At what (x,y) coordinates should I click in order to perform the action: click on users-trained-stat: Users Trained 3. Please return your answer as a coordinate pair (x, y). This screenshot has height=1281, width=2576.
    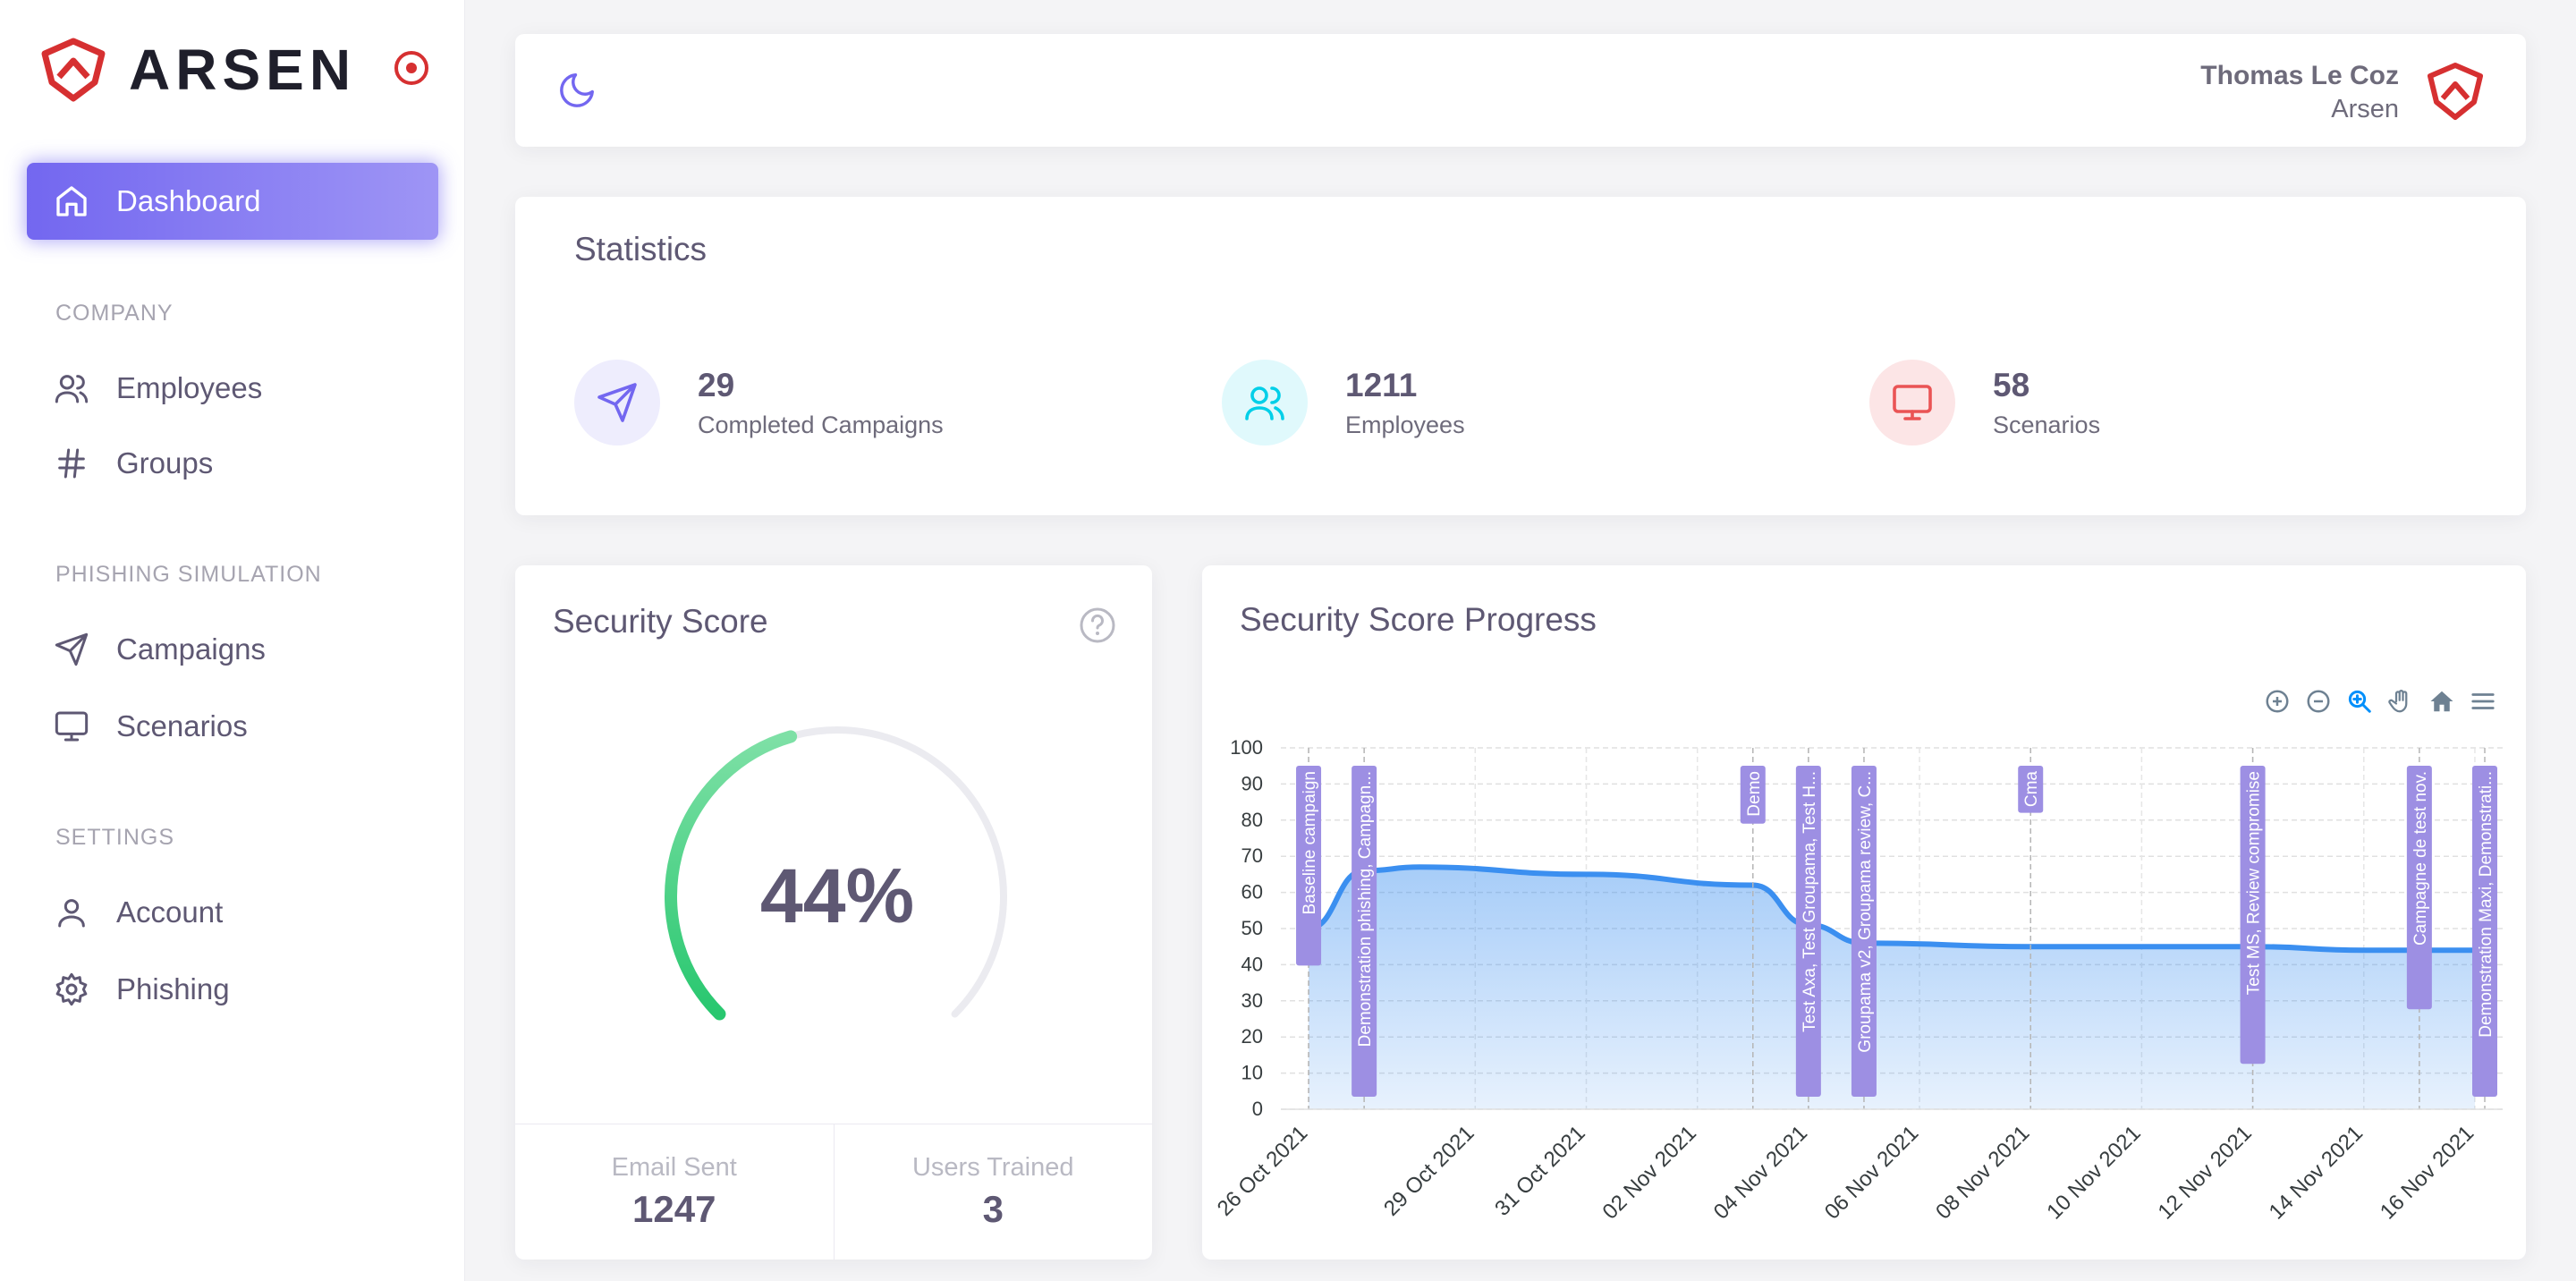
    Looking at the image, I should click on (993, 1192).